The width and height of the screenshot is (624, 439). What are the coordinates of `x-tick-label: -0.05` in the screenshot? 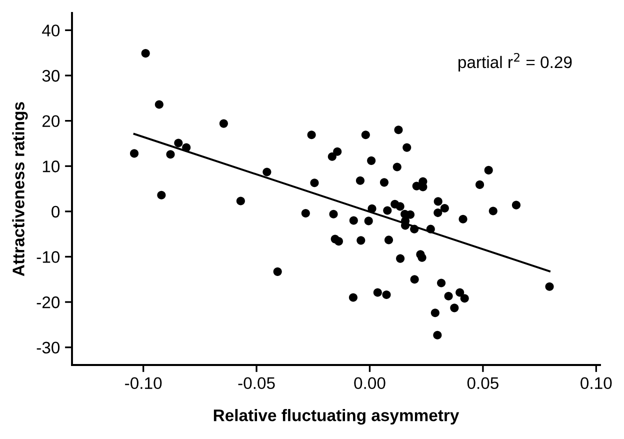 It's located at (256, 383).